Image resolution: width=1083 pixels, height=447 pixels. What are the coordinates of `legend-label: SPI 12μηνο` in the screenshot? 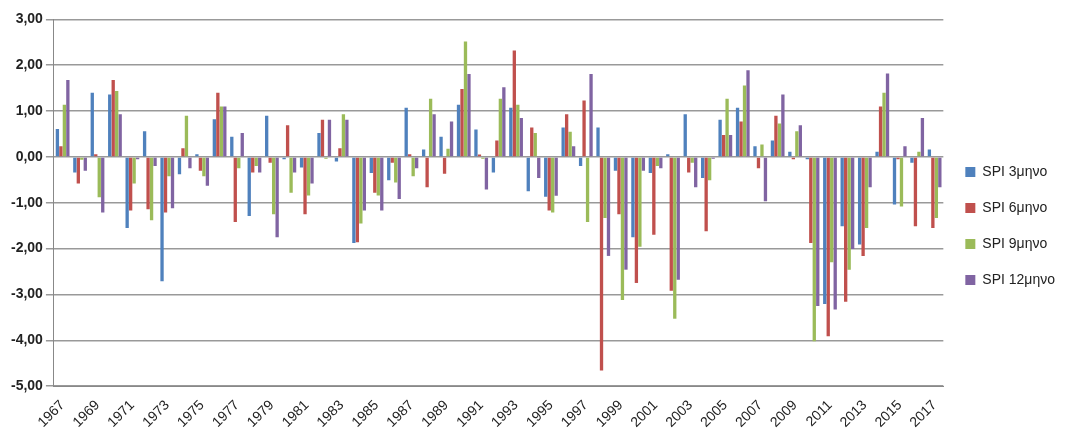 It's located at (1019, 278).